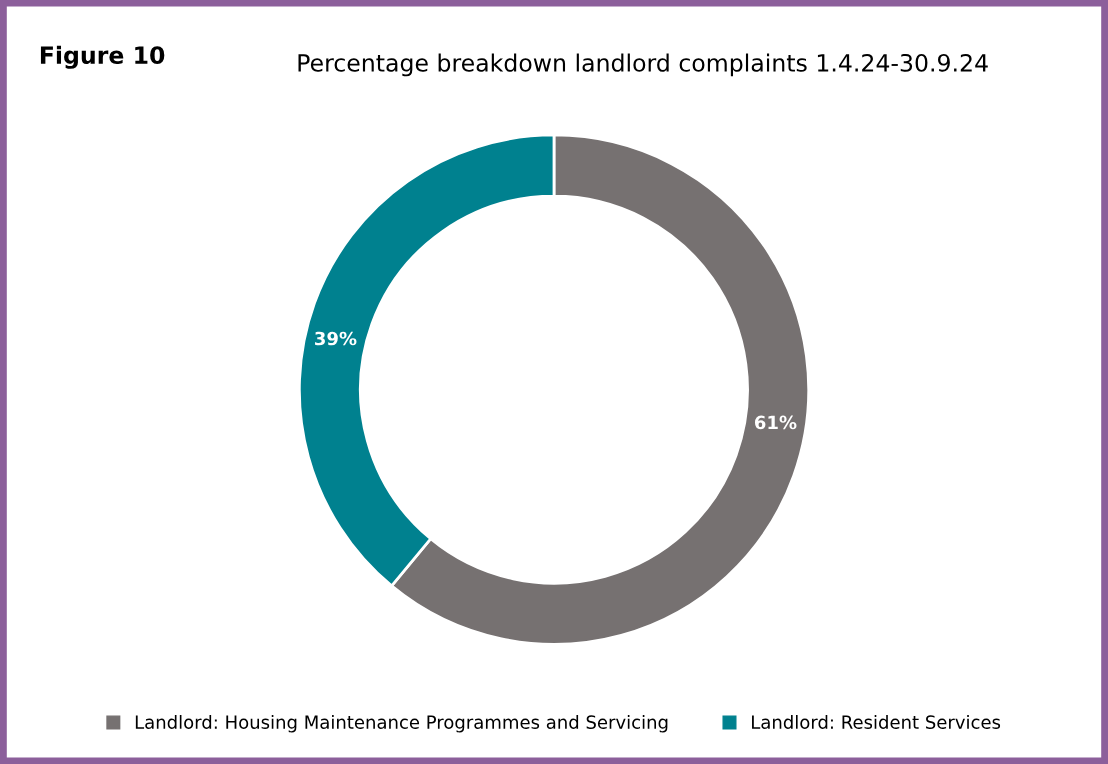 The height and width of the screenshot is (764, 1108). What do you see at coordinates (643, 65) in the screenshot?
I see `chart-title: Percentage breakdown landlord complaints 1.4.24-30.9.24` at bounding box center [643, 65].